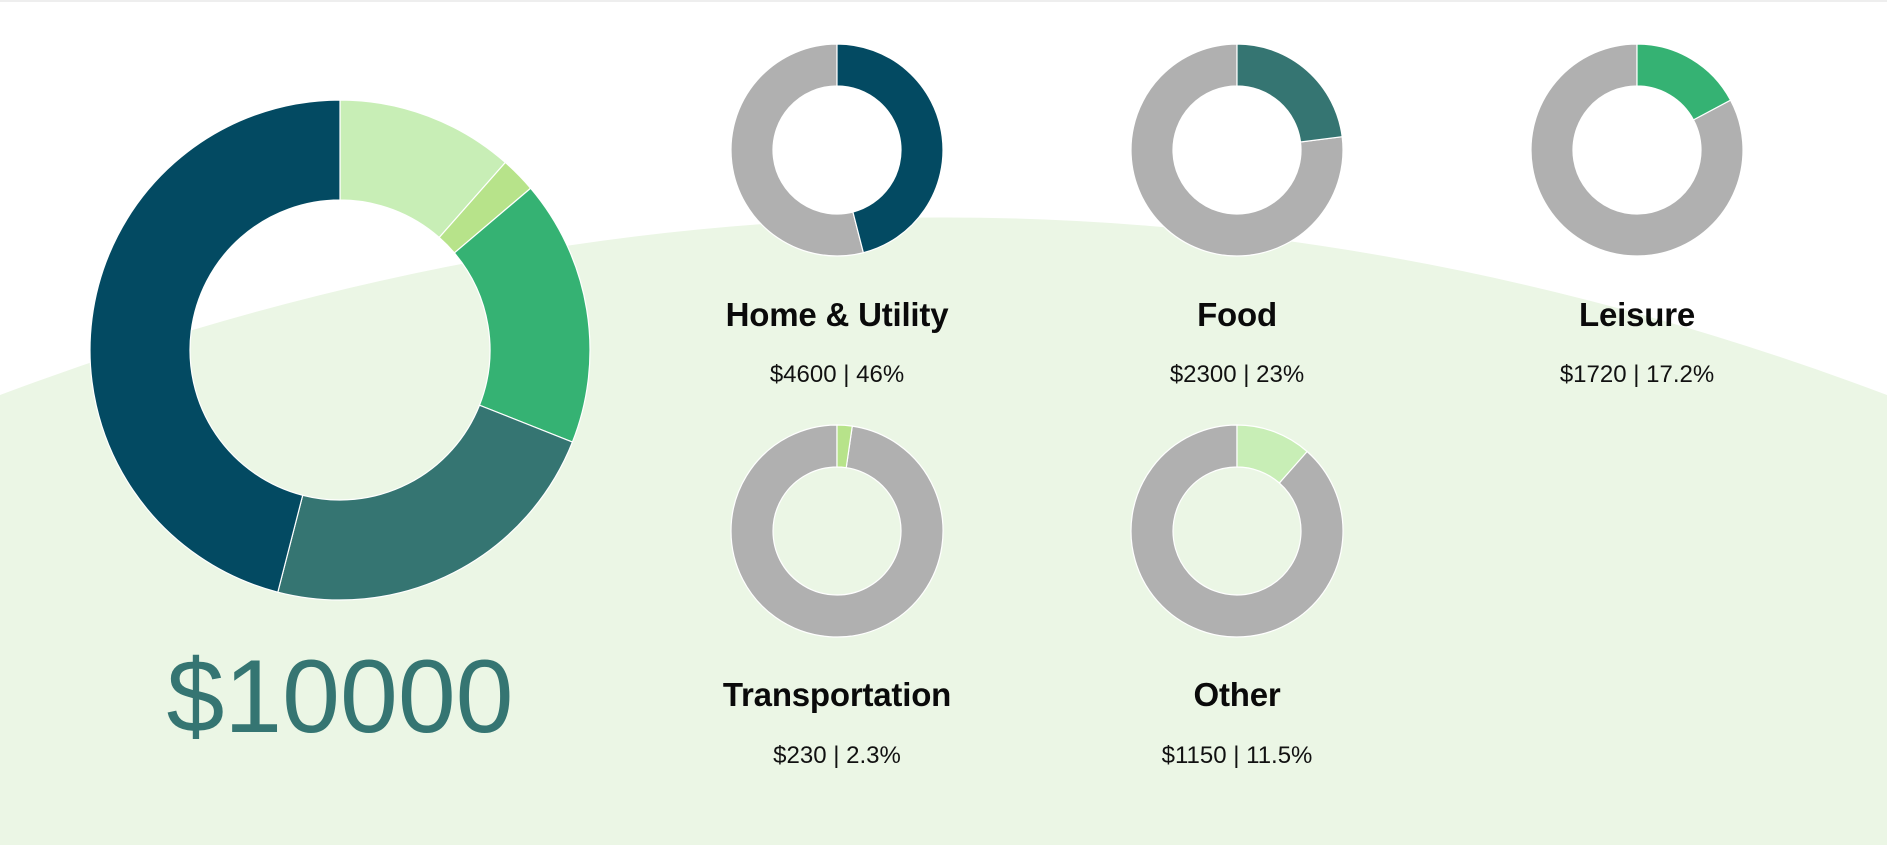 The width and height of the screenshot is (1887, 845). I want to click on leisure-value: $1720 | 17.2%, so click(1637, 374).